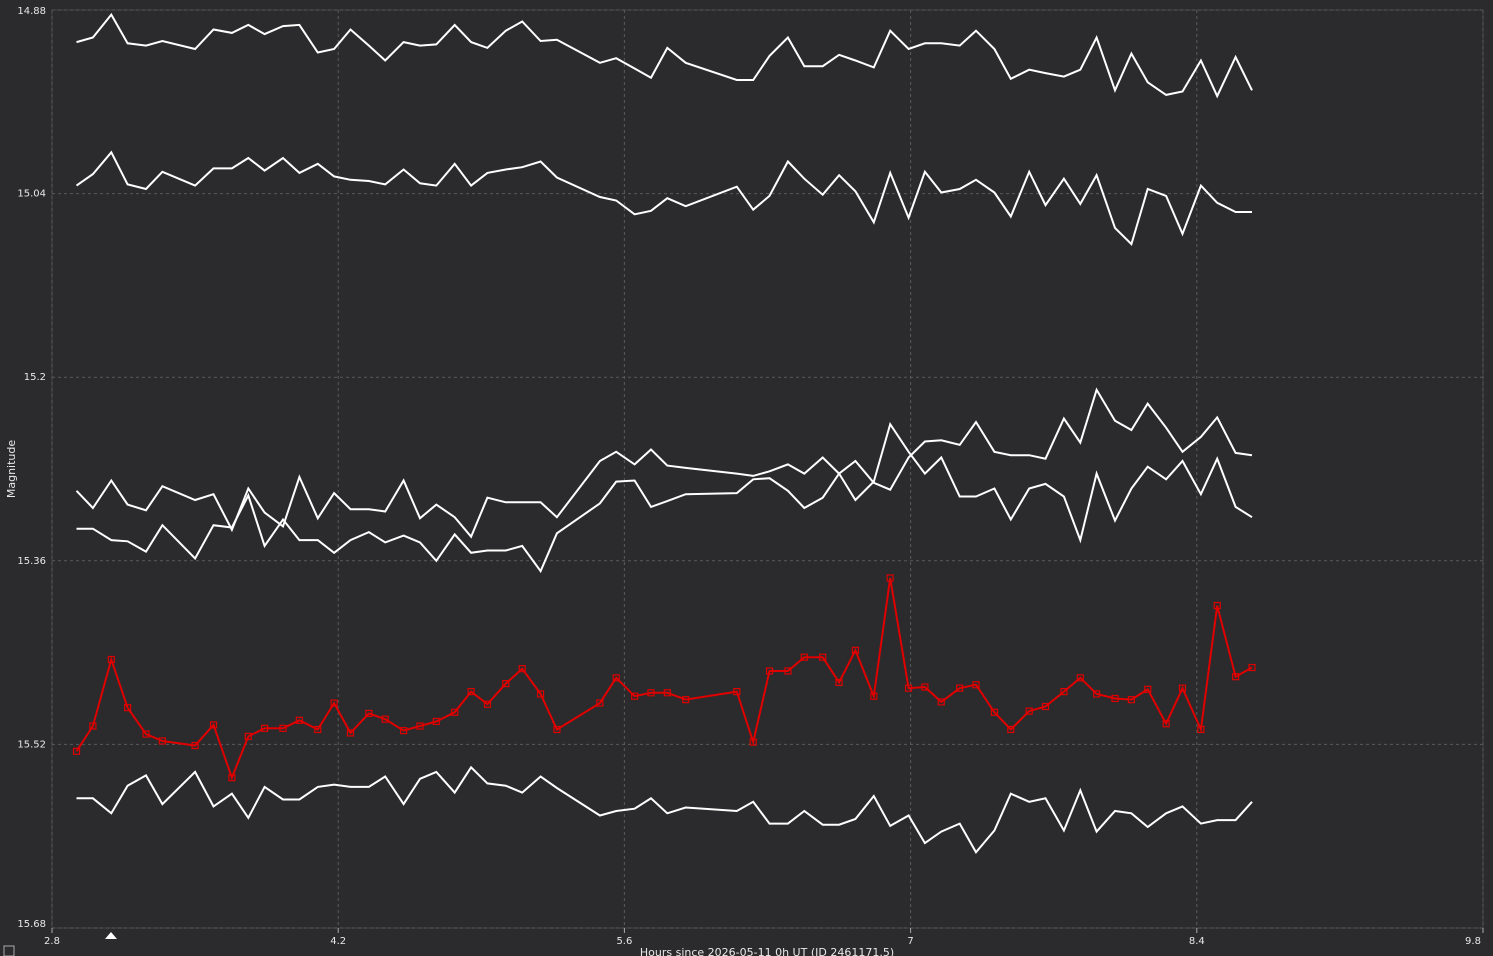 This screenshot has height=956, width=1493. Describe the element at coordinates (338, 941) in the screenshot. I see `x-tick-label: 4.2` at that location.